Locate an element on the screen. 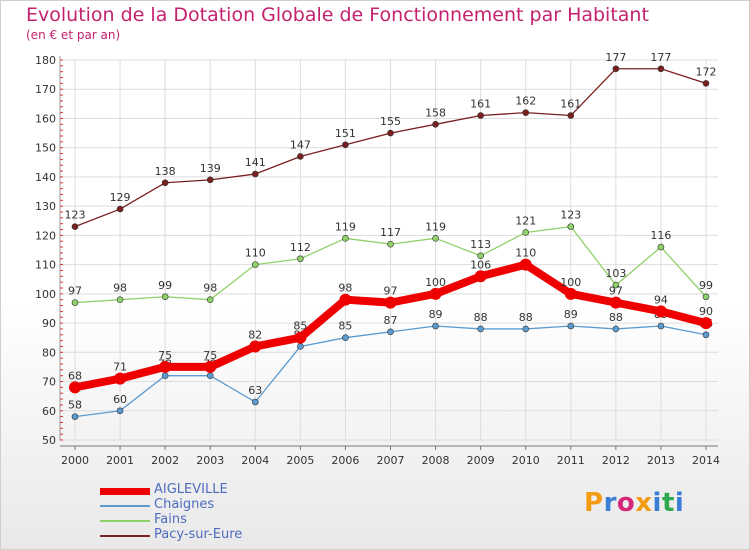 The width and height of the screenshot is (750, 550). data-label: 85 is located at coordinates (300, 326).